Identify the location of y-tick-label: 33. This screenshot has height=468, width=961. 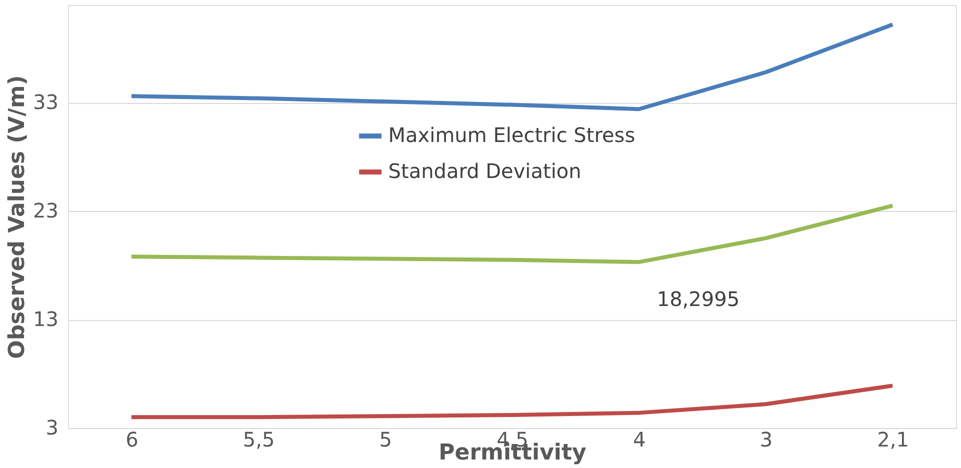
(45, 102).